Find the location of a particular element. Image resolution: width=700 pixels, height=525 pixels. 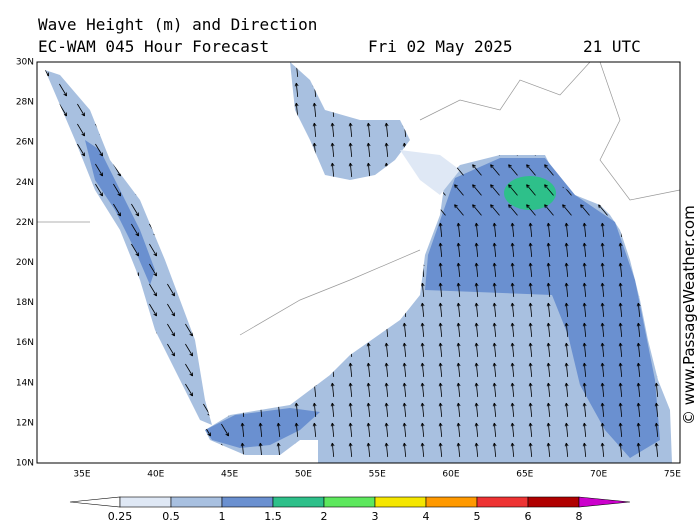

lat-label: 14N is located at coordinates (25, 383).